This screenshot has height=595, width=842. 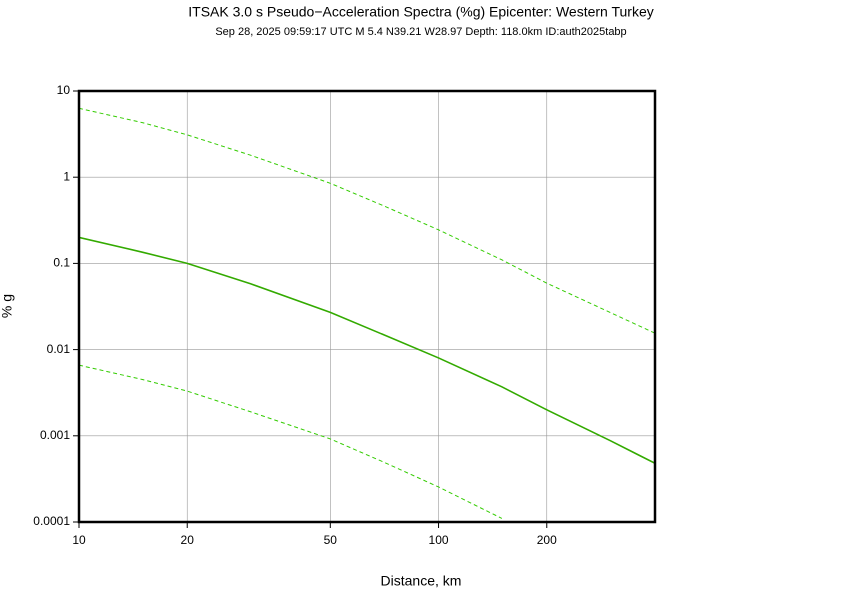 I want to click on x-tick-label: 200, so click(x=547, y=540).